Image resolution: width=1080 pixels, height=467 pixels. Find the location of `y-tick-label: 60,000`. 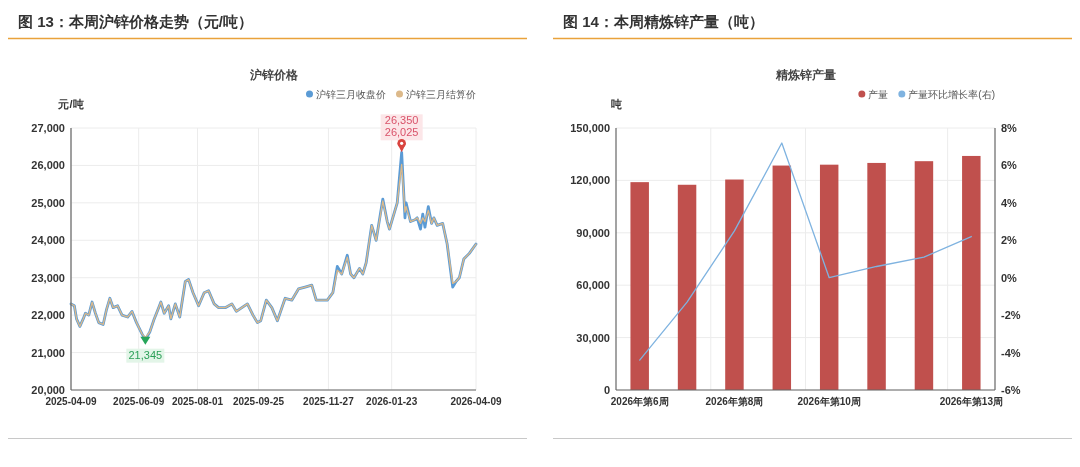

y-tick-label: 60,000 is located at coordinates (593, 285).